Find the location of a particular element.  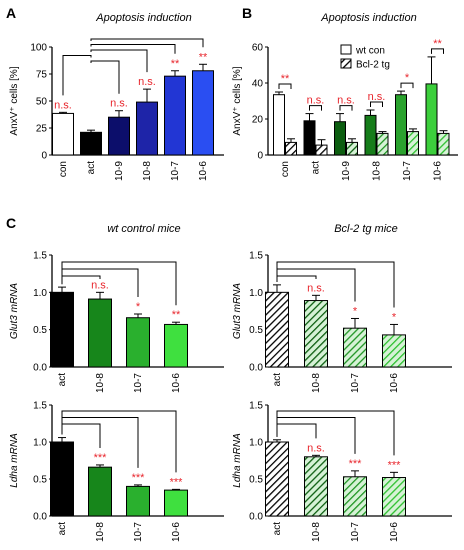

panel-label-b: B is located at coordinates (247, 13).